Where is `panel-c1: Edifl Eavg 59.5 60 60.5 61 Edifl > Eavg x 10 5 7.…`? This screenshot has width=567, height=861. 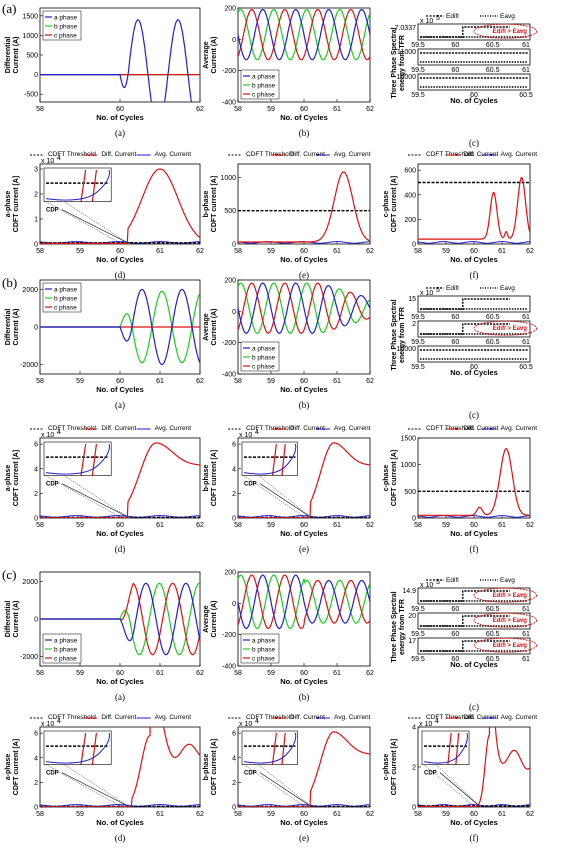 panel-c1: Edifl Eavg 59.5 60 60.5 61 Edifl > Eavg x 10 5 7.… is located at coordinates (464, 80).